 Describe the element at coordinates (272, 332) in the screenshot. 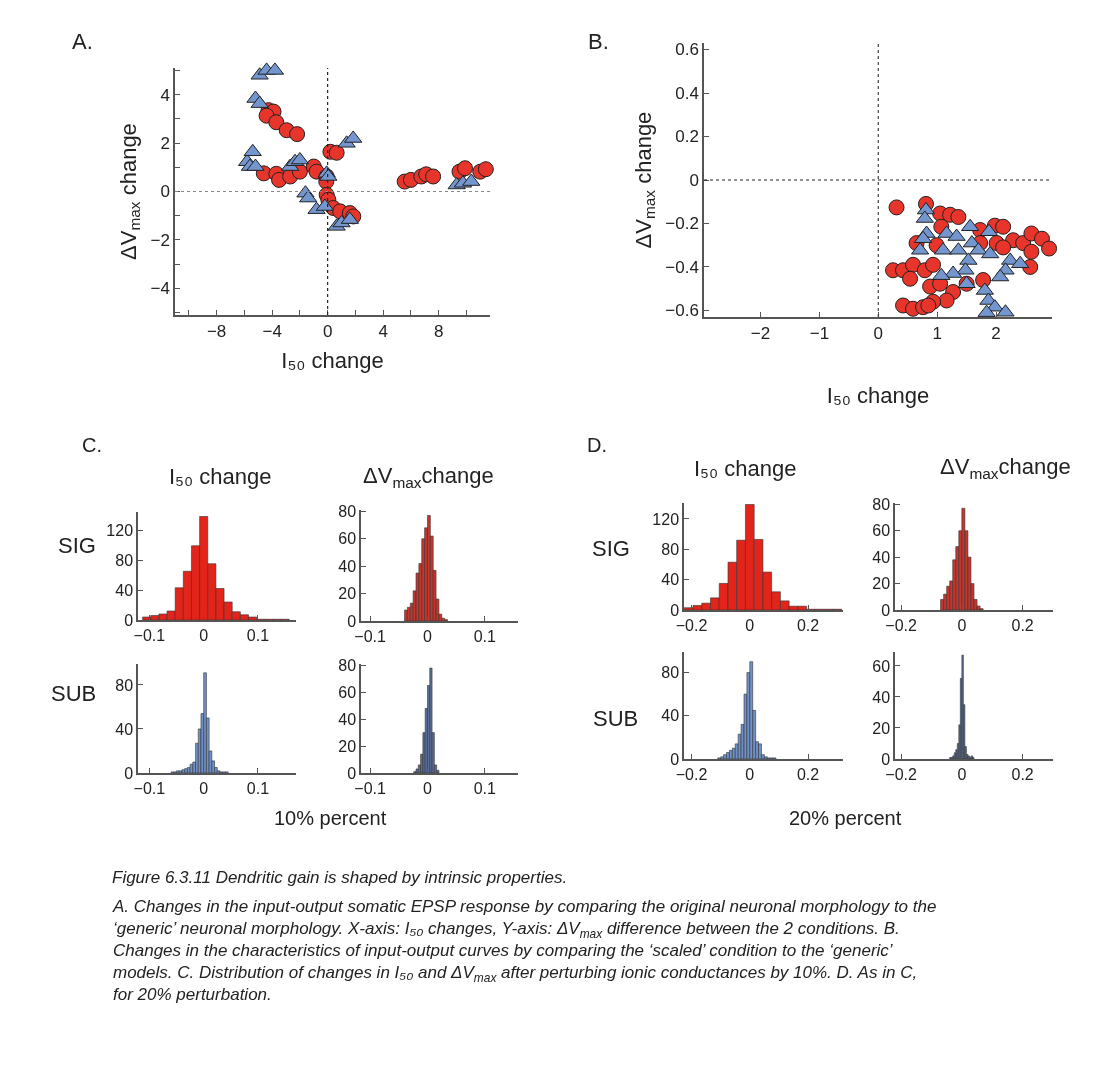

I see `x-tick-label: −4` at that location.